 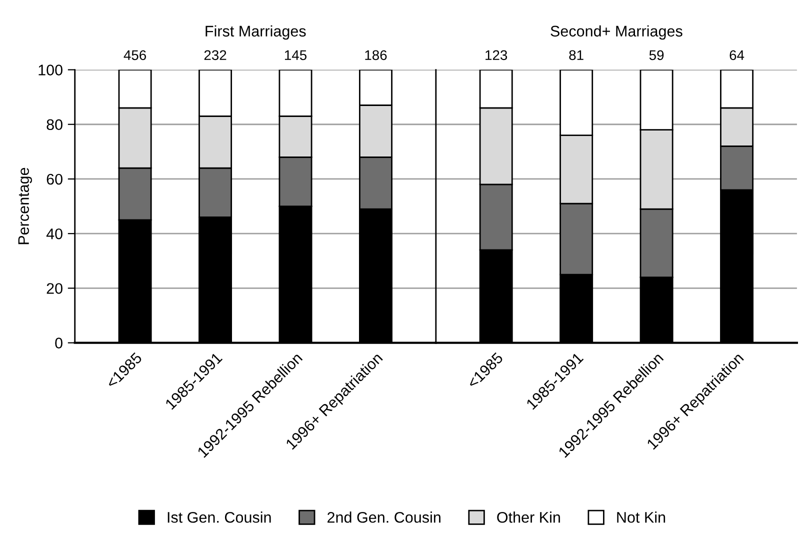 What do you see at coordinates (656, 55) in the screenshot?
I see `annotation: 59` at bounding box center [656, 55].